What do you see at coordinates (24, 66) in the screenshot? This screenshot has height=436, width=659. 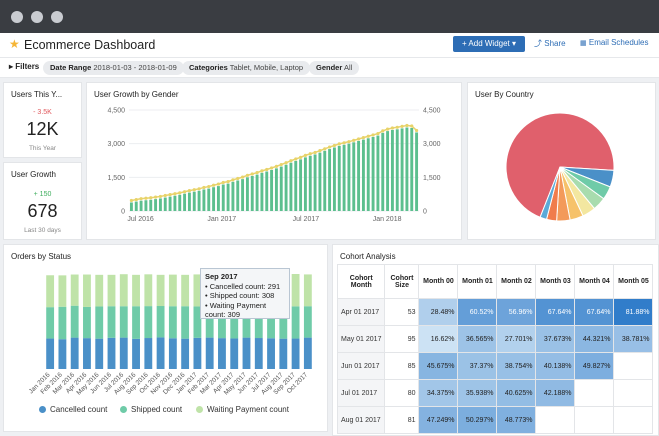 I see `filters-toggle: ▸ Filters` at bounding box center [24, 66].